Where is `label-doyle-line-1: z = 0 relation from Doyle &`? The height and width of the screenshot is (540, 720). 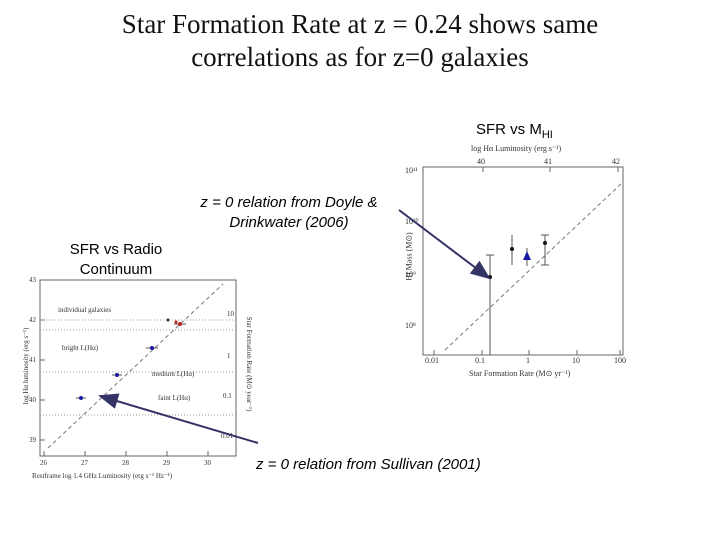 label-doyle-line-1: z = 0 relation from Doyle & is located at coordinates (289, 202).